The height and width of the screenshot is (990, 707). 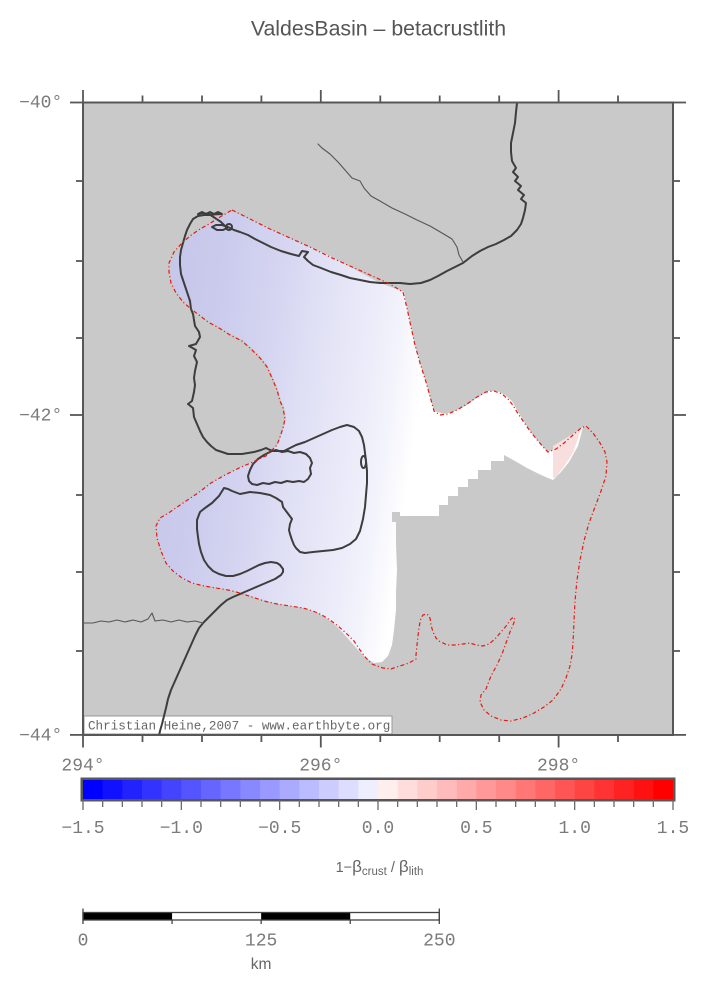 I want to click on svg-text:Christian Heine,2007 - www.ear: Christian Heine,2007 - www.earthbyte.org, so click(x=239, y=727).